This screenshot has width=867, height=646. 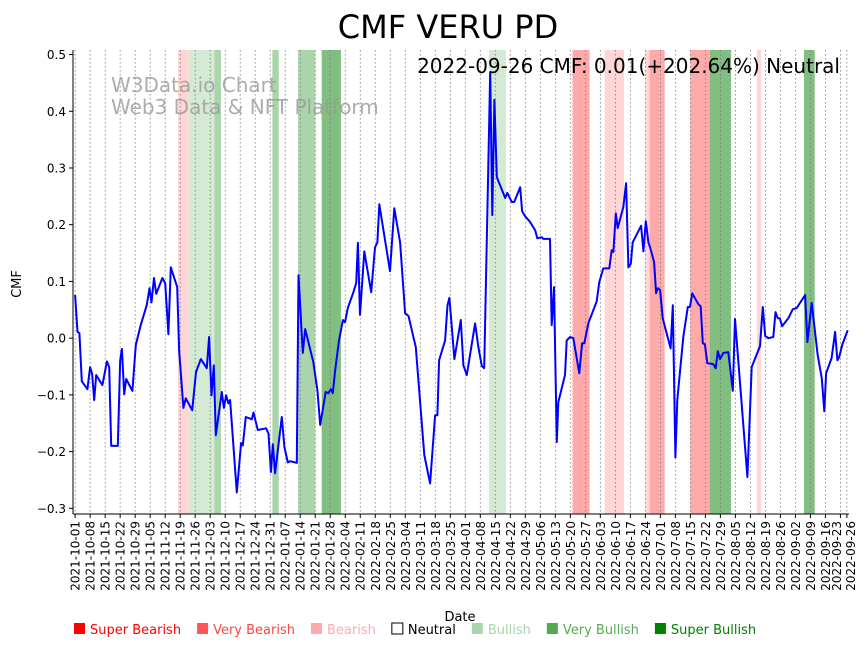 I want to click on x-tick-label: 2022-09-16, so click(x=826, y=556).